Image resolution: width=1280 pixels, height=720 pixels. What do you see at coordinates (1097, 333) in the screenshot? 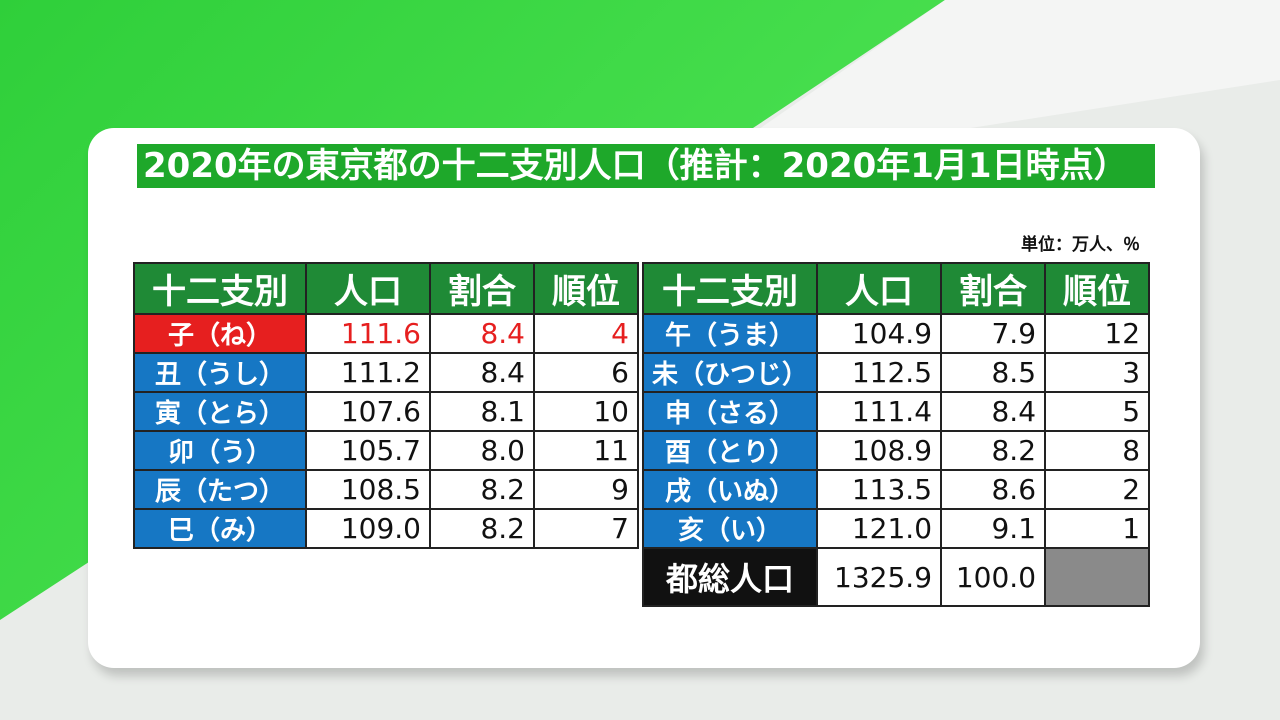
I see `rank-cell: 12` at bounding box center [1097, 333].